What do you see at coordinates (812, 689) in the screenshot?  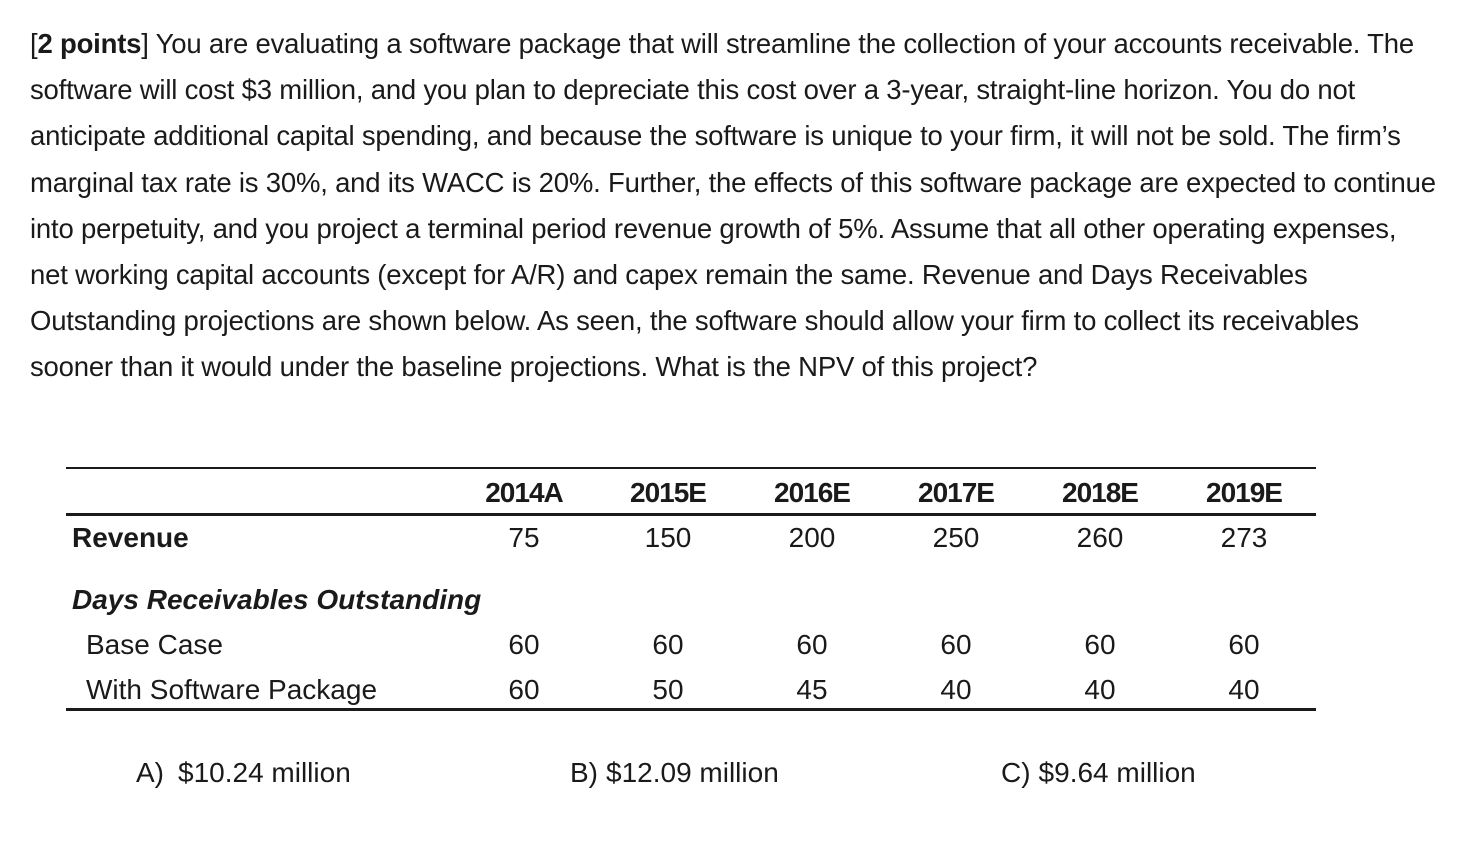 I see `software-case-cell: 45` at bounding box center [812, 689].